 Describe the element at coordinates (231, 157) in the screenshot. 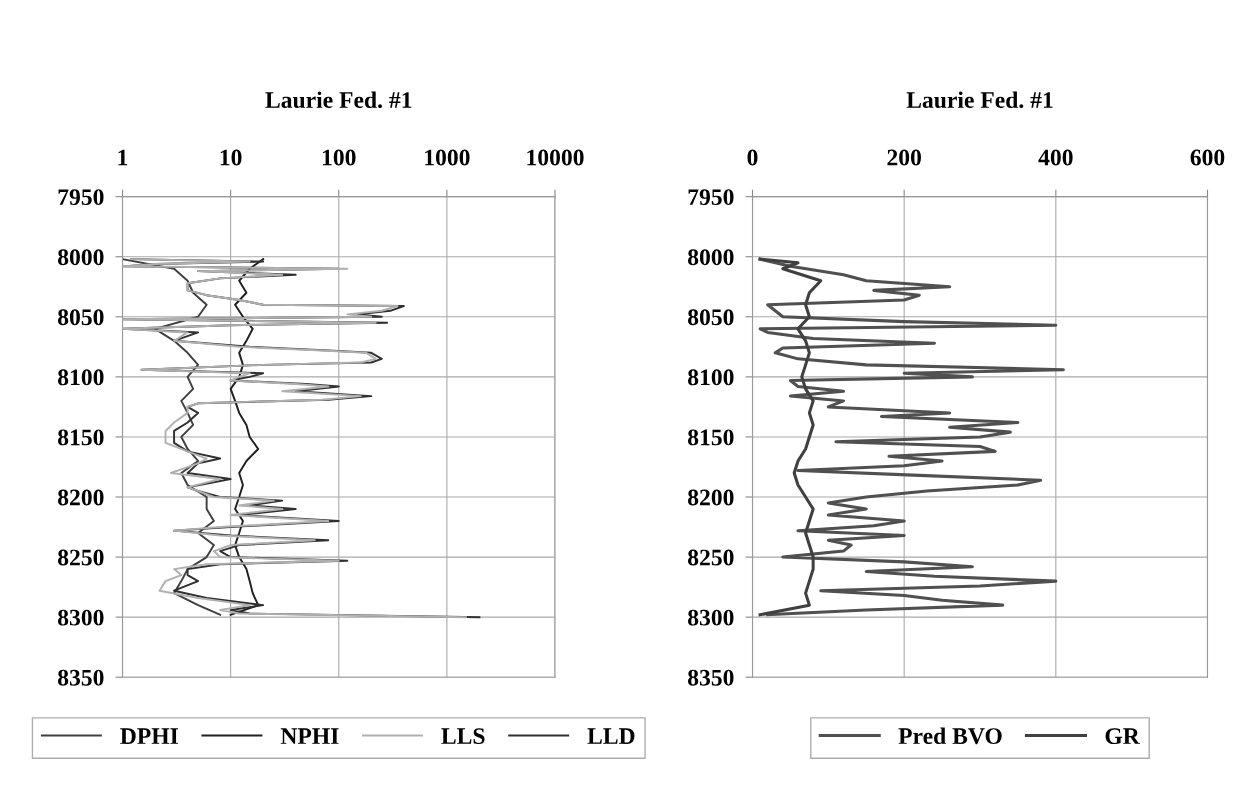

I see `x-tick-label: 10` at that location.